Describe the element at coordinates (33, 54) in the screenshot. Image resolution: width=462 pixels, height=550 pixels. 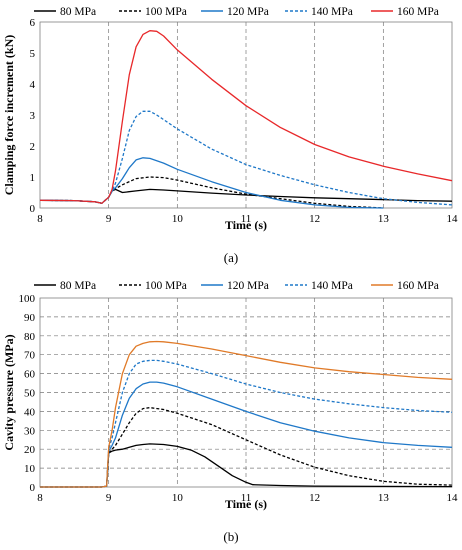
I see `y-tick-label: 5` at that location.